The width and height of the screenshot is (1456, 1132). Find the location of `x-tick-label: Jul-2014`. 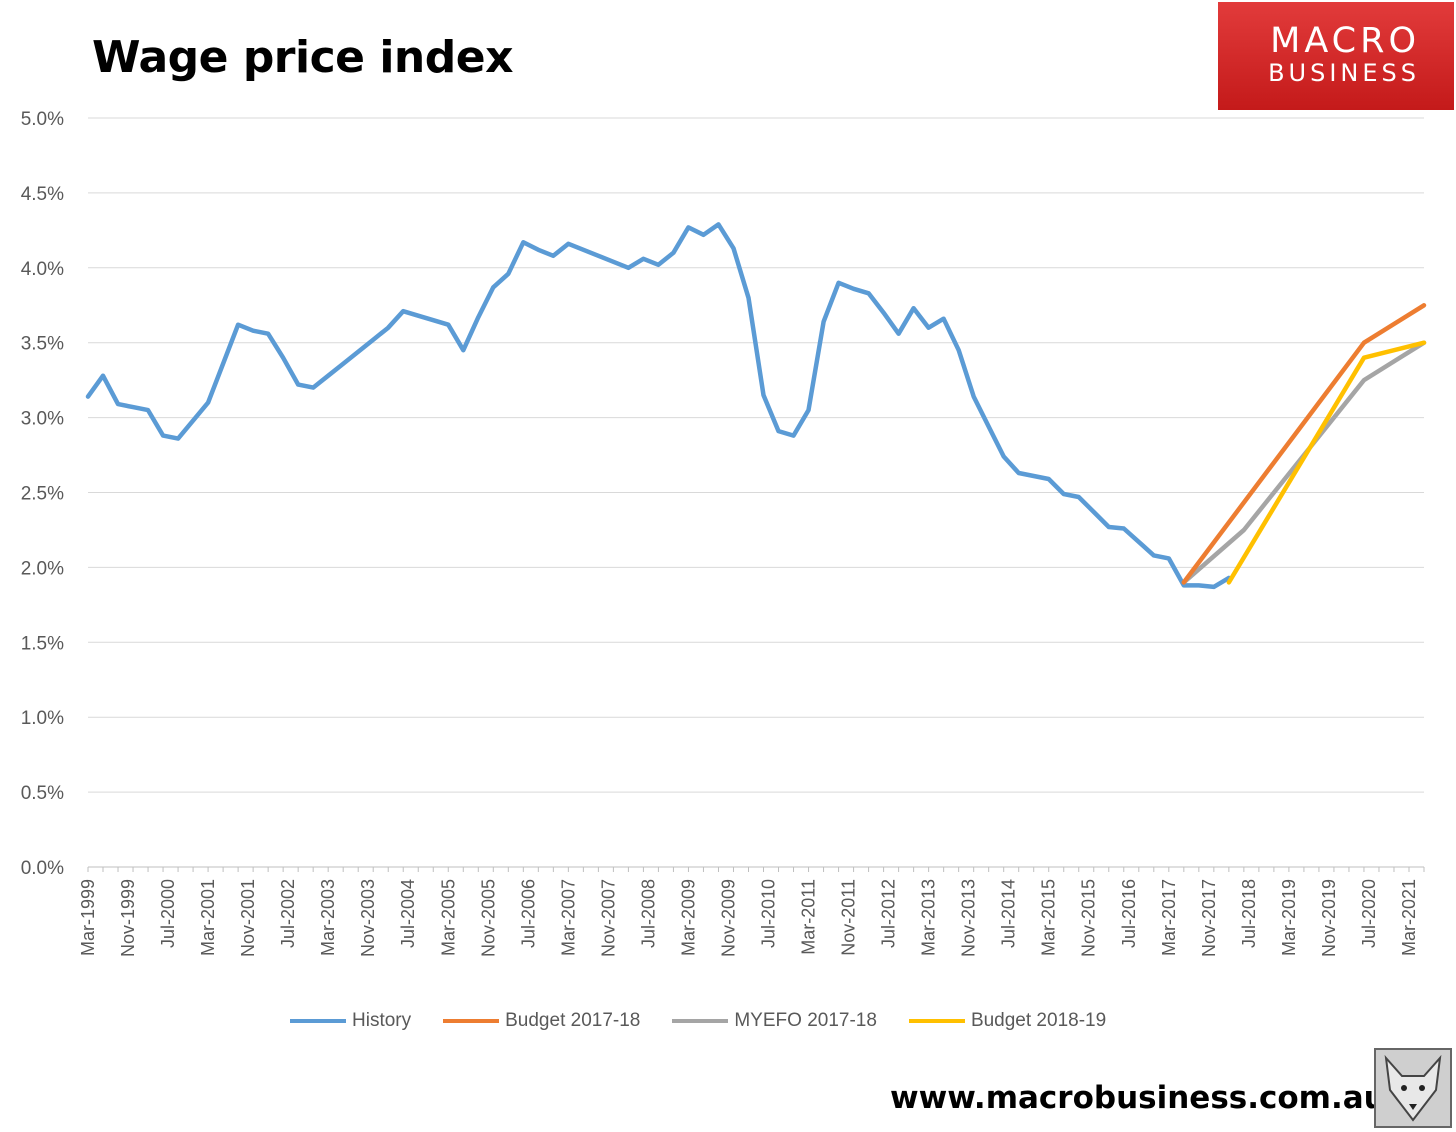

x-tick-label: Jul-2014 is located at coordinates (1009, 913).